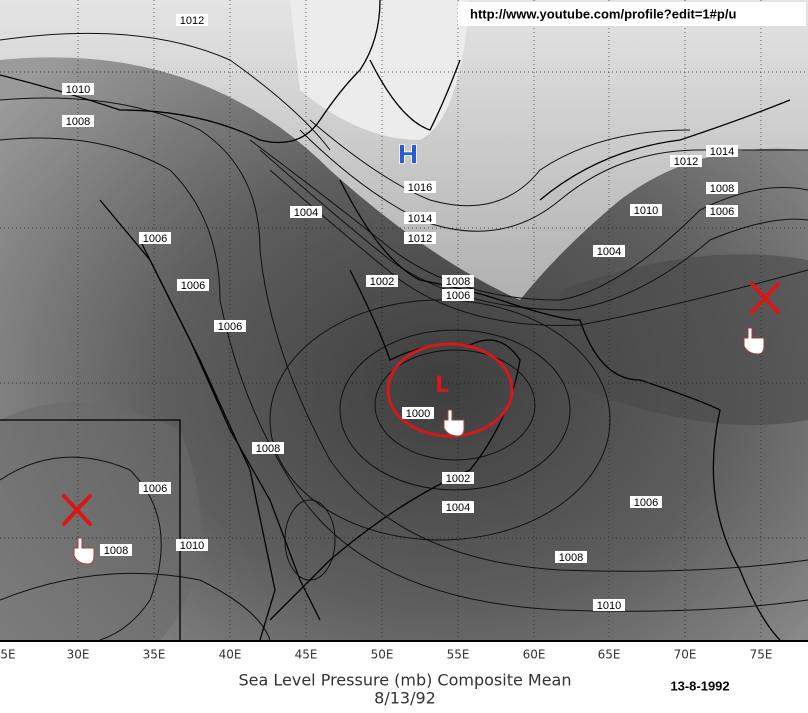  I want to click on longitude-label: 70E, so click(685, 655).